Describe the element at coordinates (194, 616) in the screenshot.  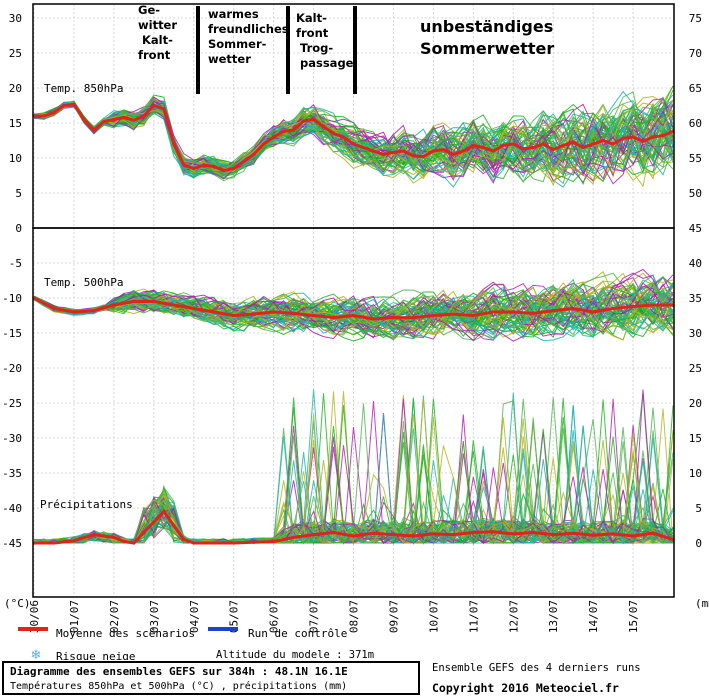
I see `date-tick-label: 04/07` at that location.